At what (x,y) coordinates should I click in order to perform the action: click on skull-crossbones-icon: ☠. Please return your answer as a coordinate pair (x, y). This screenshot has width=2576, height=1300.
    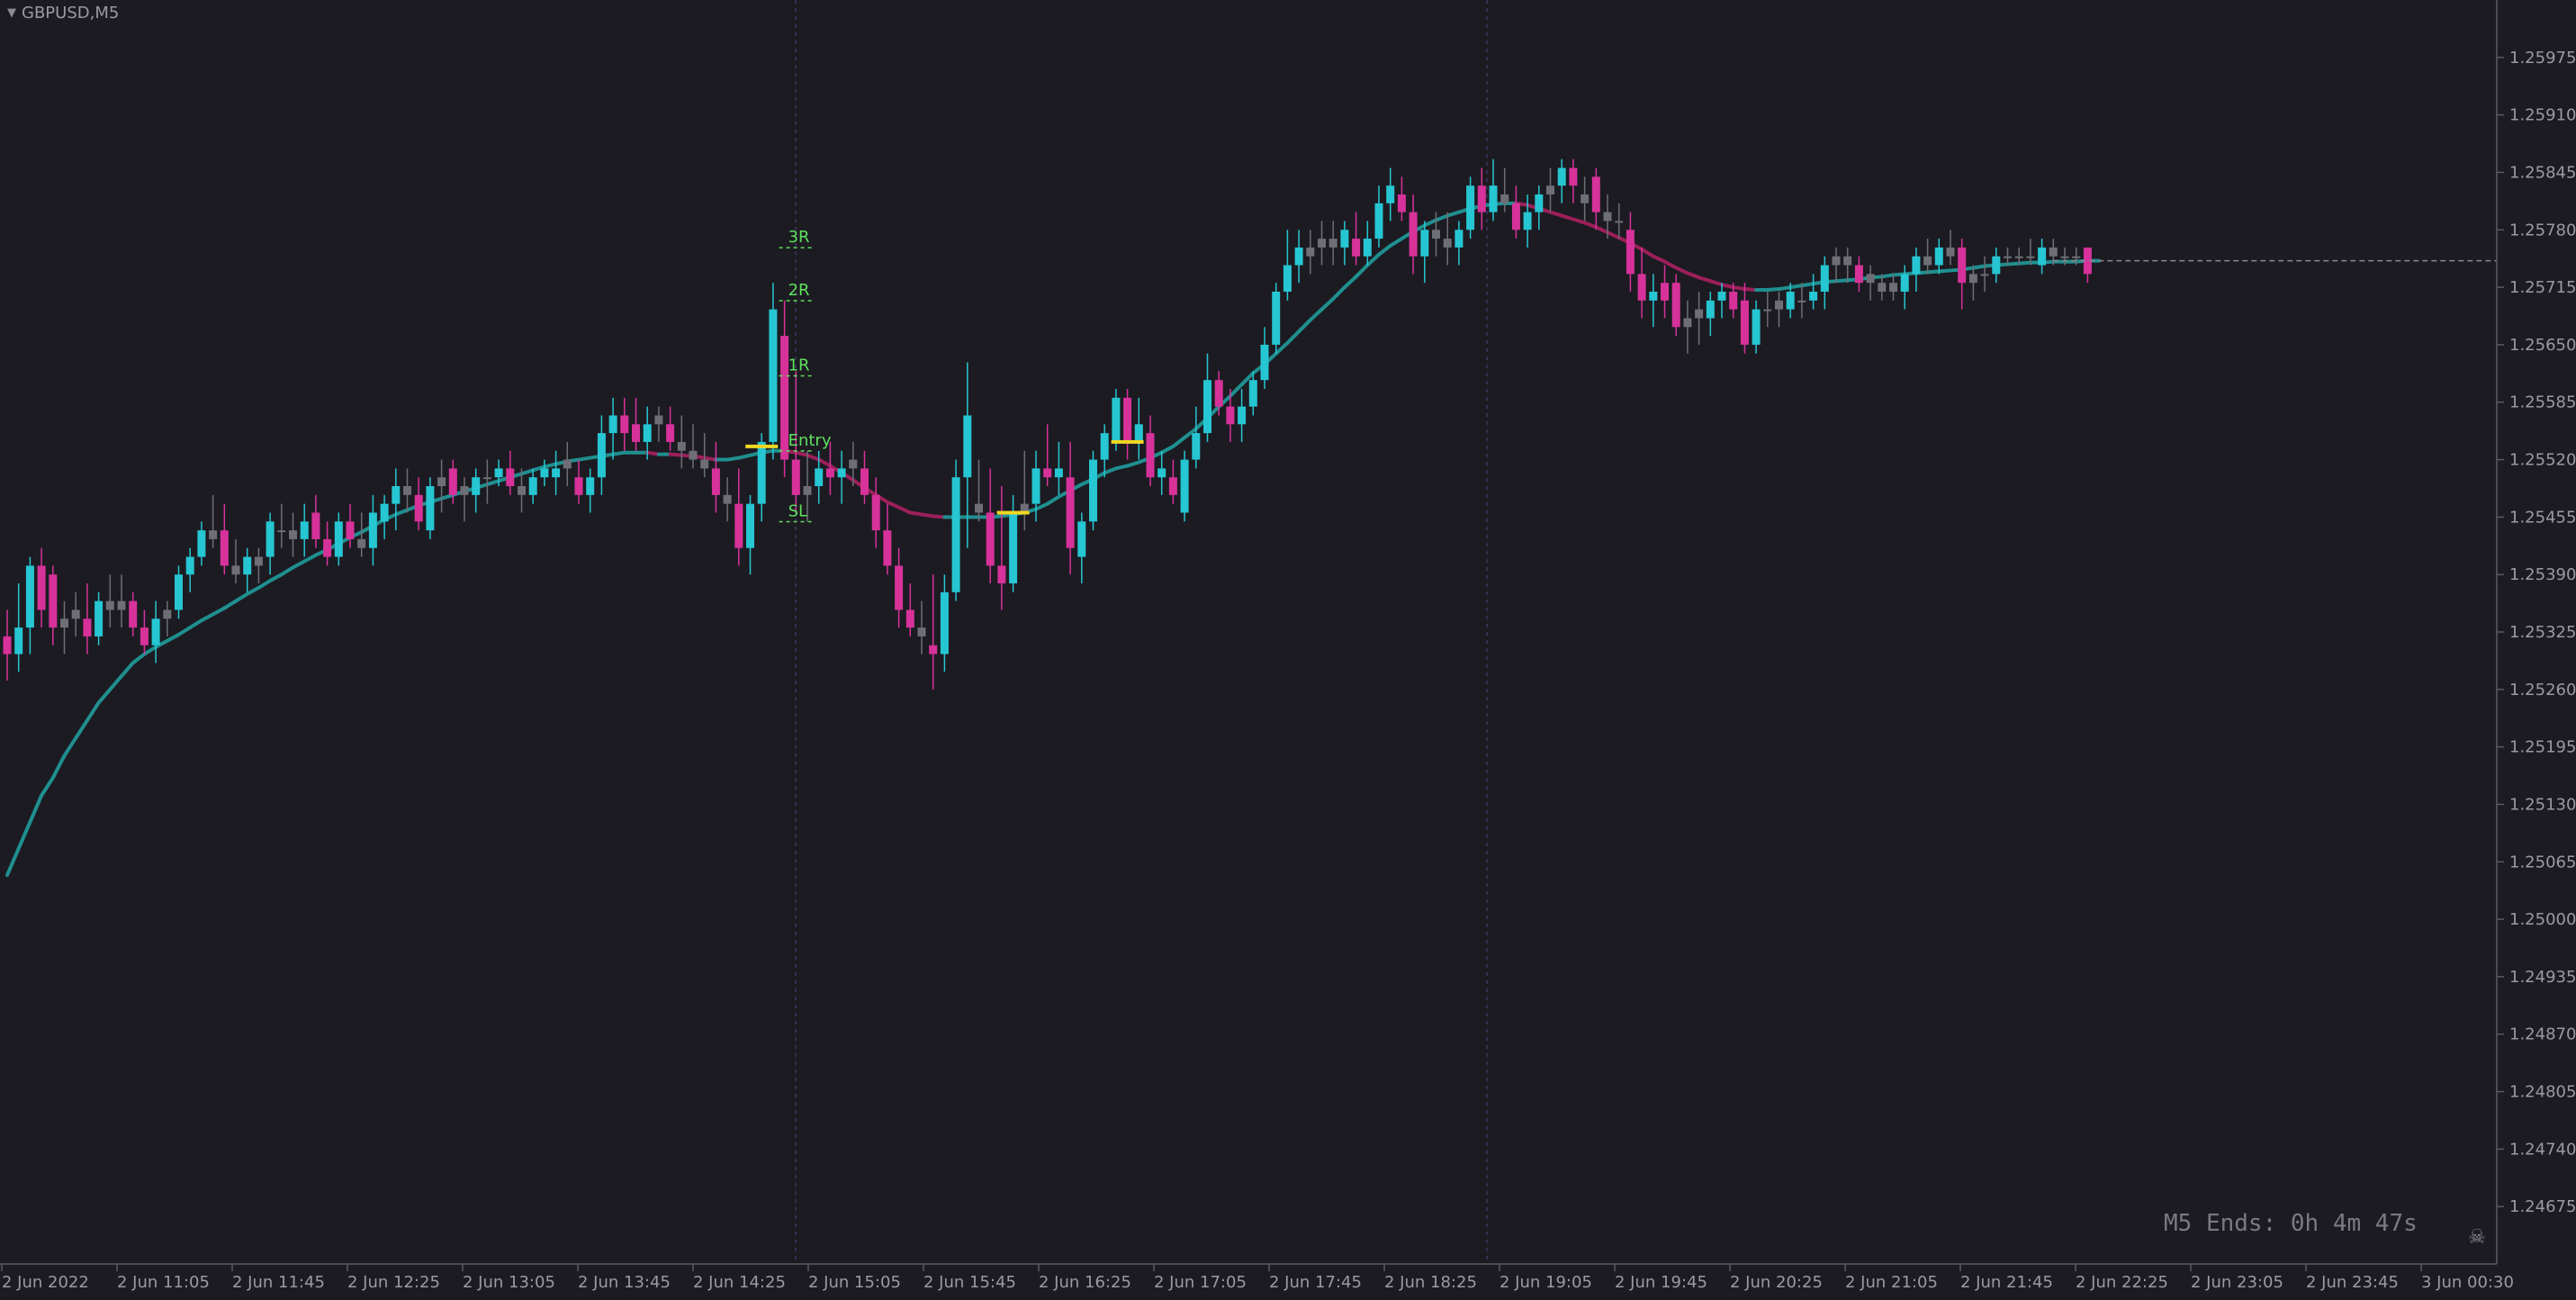
    Looking at the image, I should click on (2477, 1237).